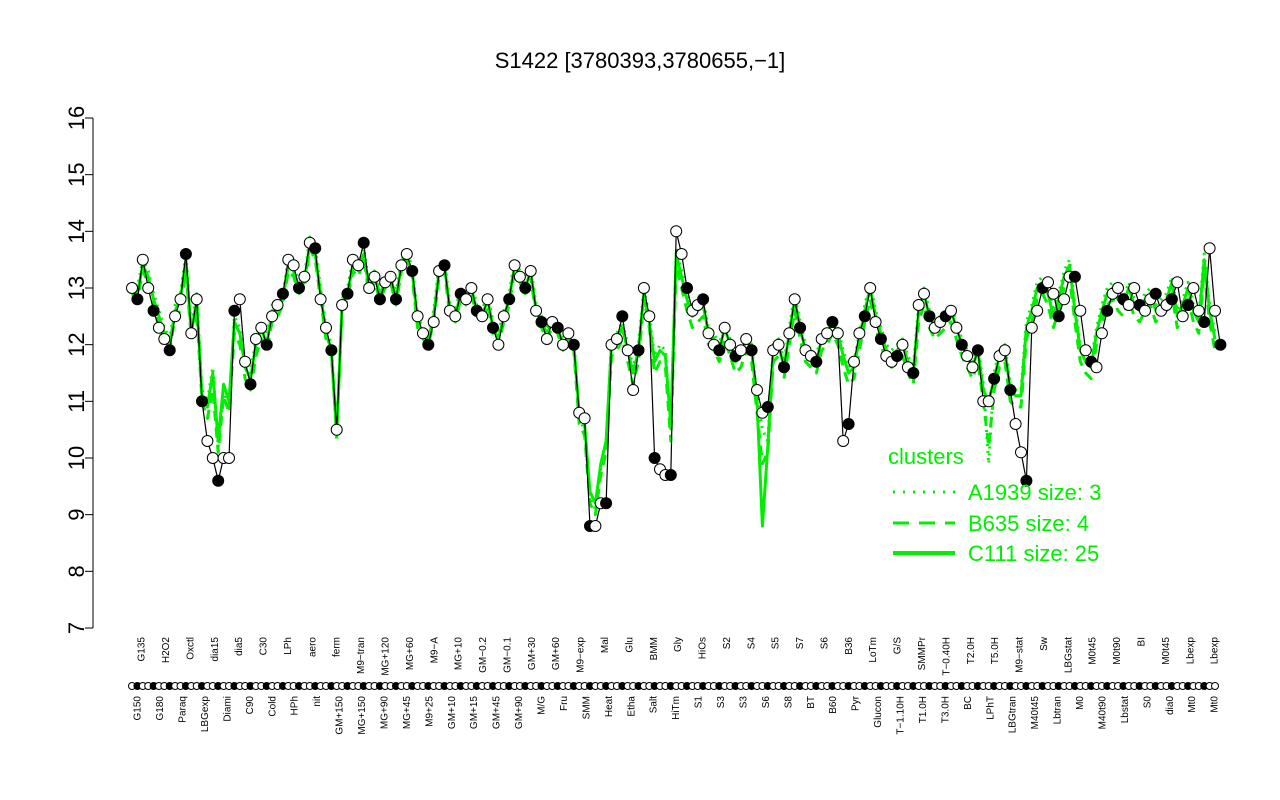  Describe the element at coordinates (384, 713) in the screenshot. I see `x-tick-label: MG+90` at that location.